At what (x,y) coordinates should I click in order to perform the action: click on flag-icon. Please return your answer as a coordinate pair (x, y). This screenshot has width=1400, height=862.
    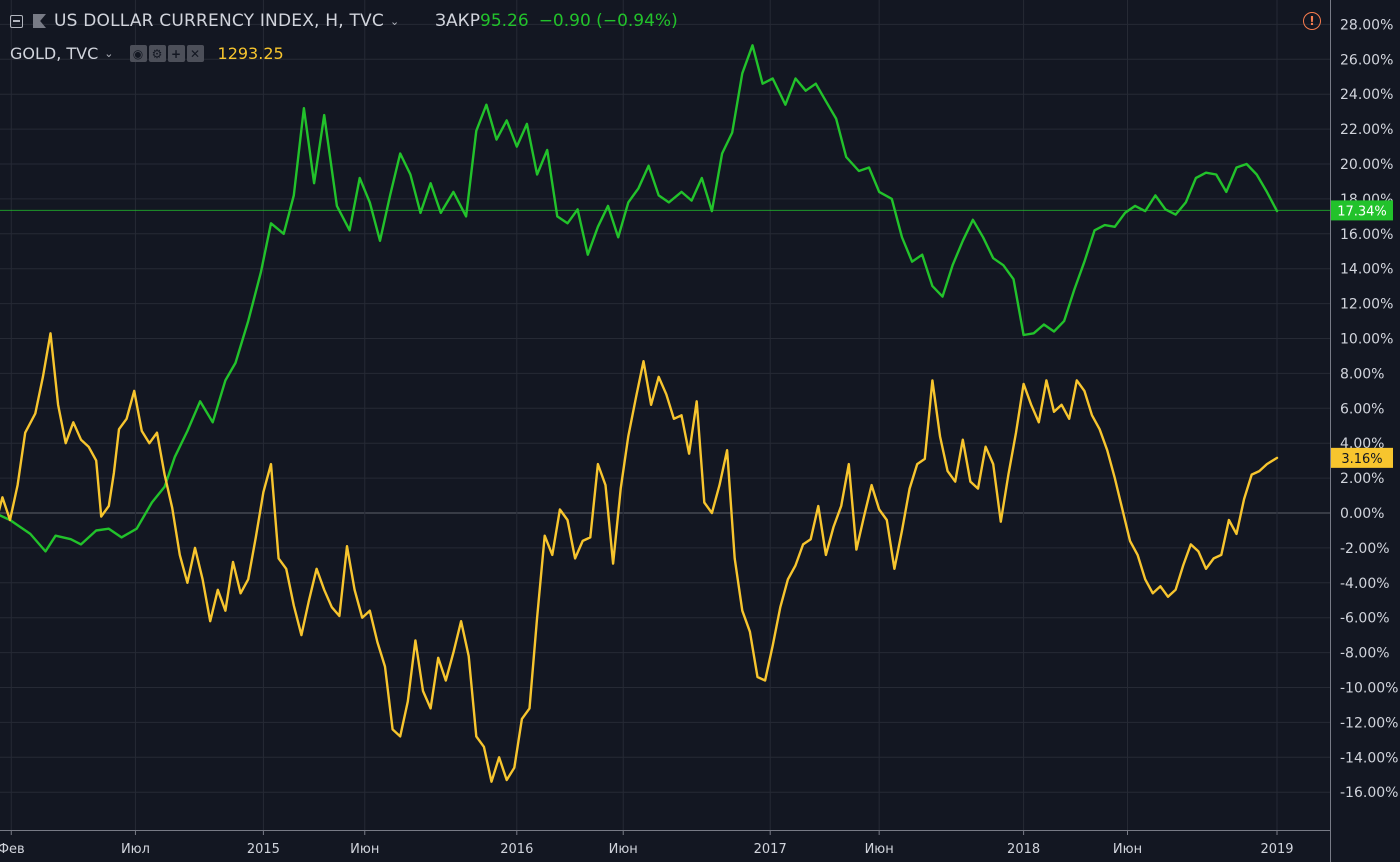
    Looking at the image, I should click on (39, 21).